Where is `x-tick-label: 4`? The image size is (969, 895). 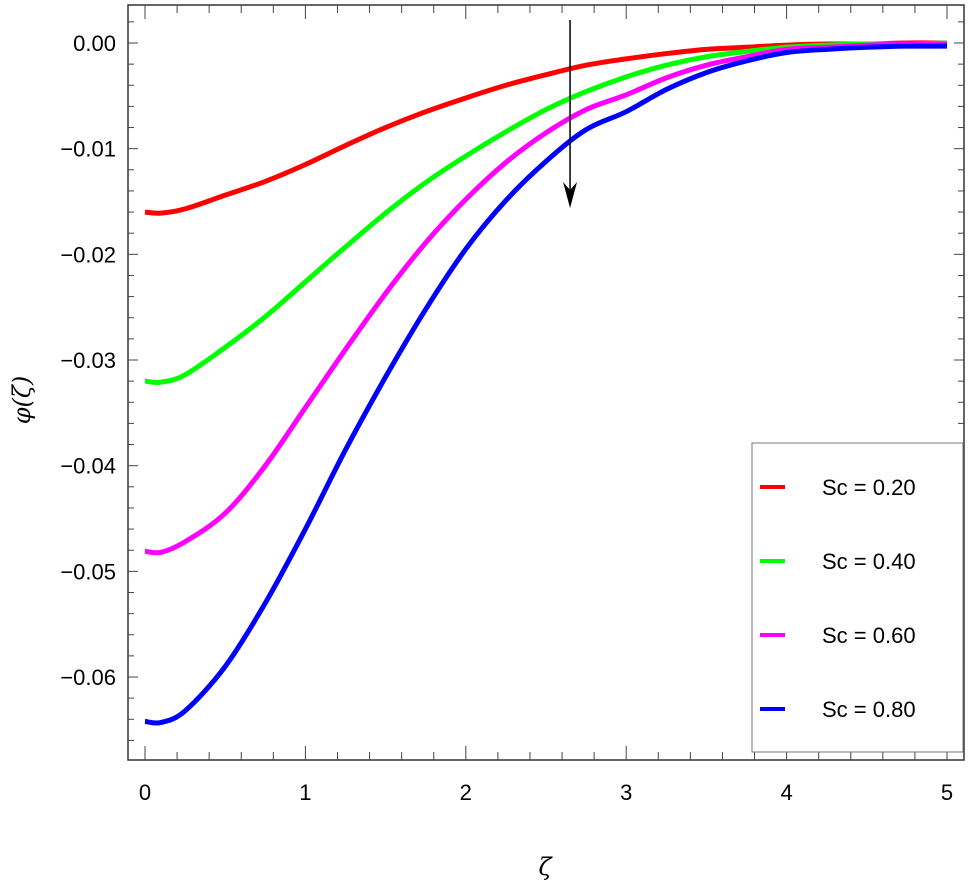 x-tick-label: 4 is located at coordinates (786, 792).